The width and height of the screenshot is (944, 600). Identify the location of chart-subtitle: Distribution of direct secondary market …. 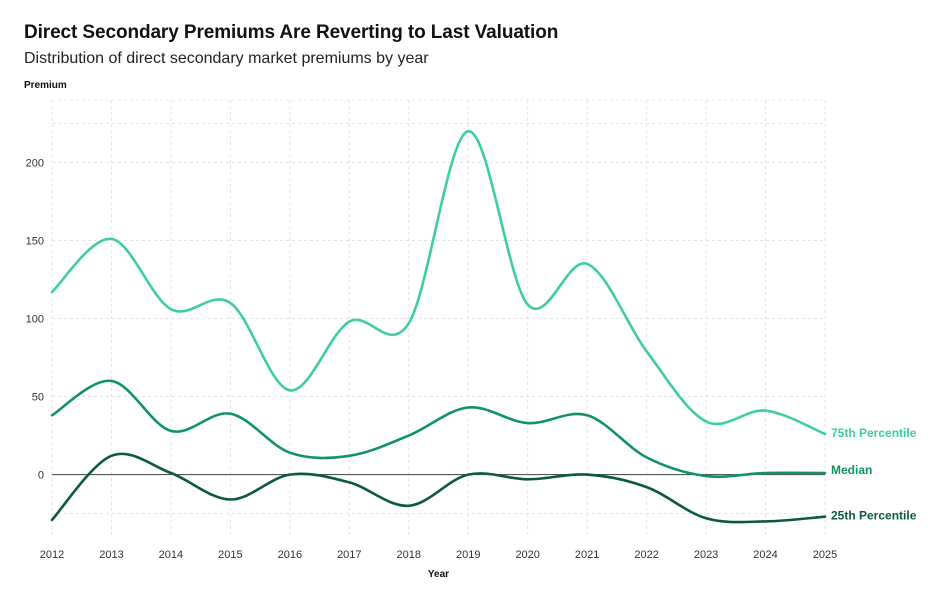
(226, 58).